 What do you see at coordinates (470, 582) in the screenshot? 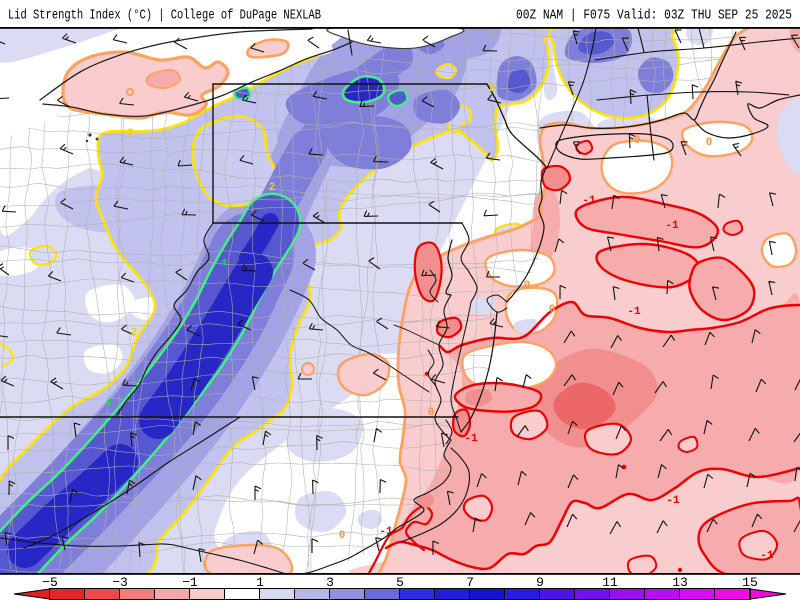
I see `svg-text: 7` at bounding box center [470, 582].